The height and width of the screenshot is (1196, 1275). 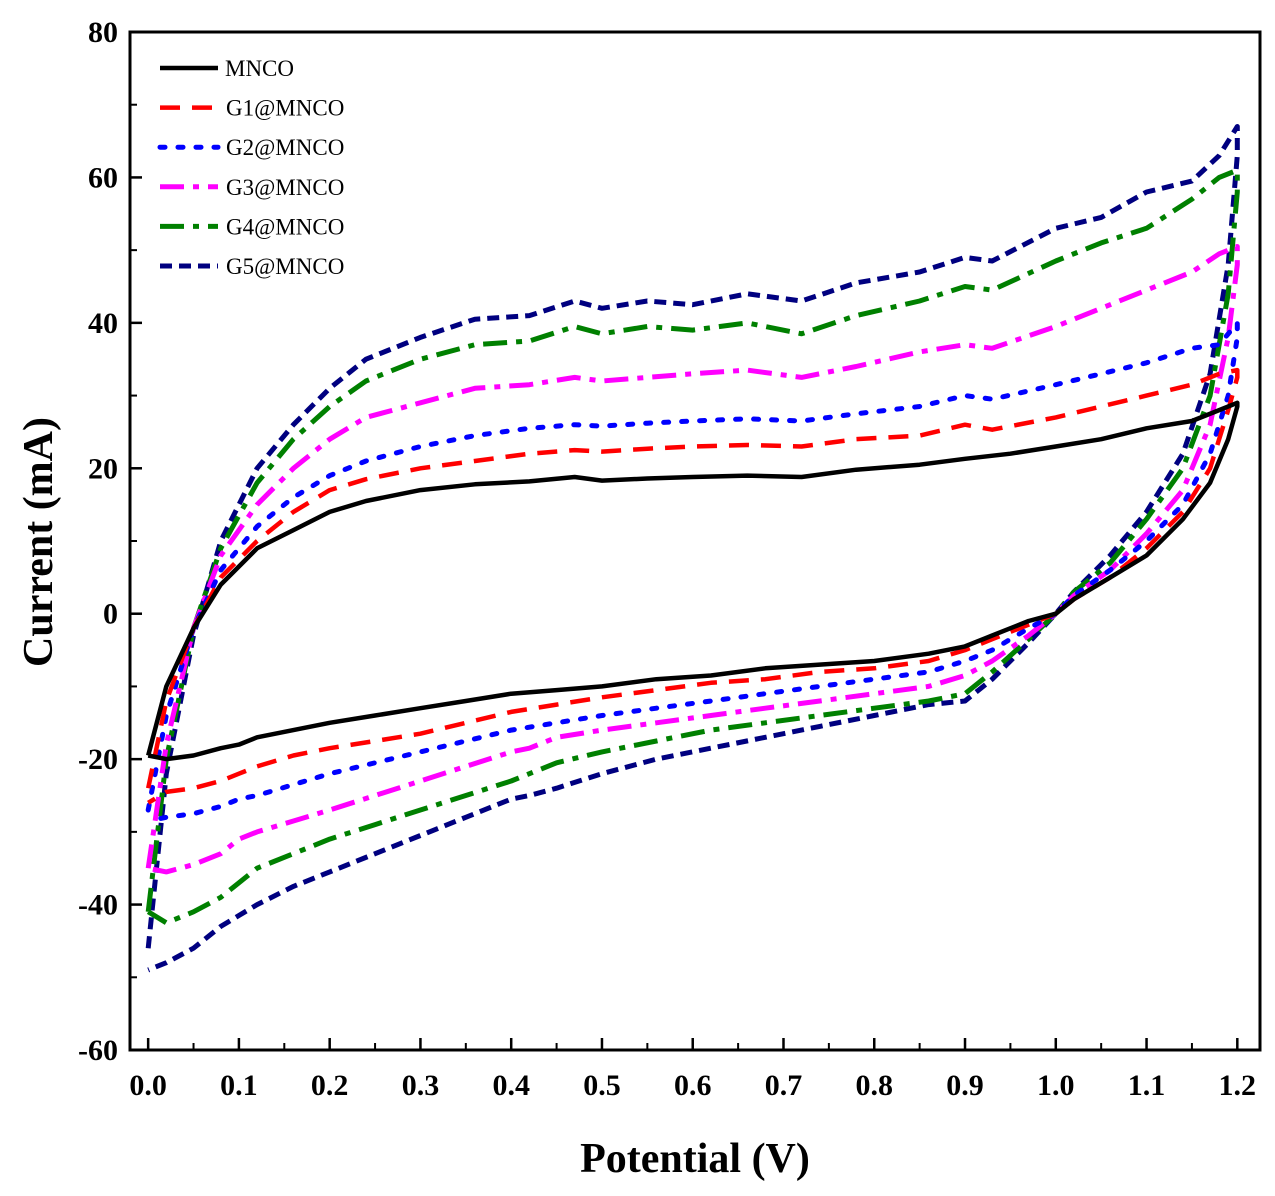 I want to click on x-tick-label: 1.1, so click(x=1147, y=1085).